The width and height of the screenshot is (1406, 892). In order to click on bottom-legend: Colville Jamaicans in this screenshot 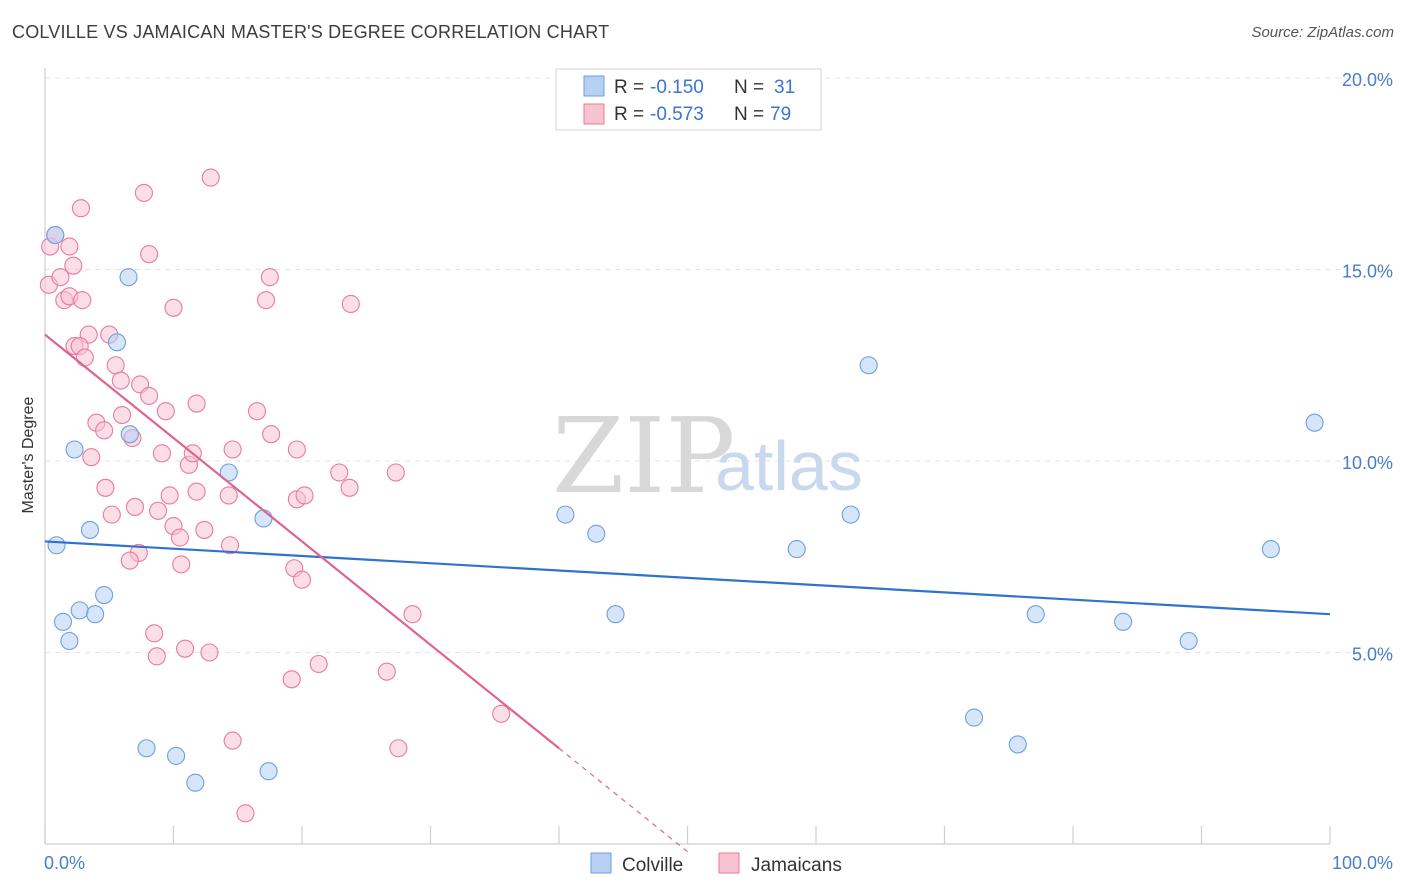, I will do `click(716, 864)`.